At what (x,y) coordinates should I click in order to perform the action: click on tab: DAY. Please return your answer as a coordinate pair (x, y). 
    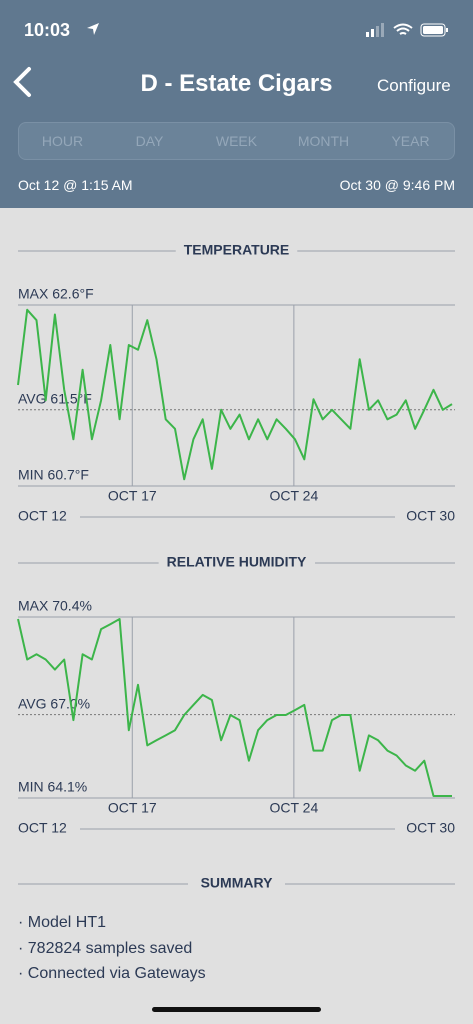
    Looking at the image, I should click on (149, 141).